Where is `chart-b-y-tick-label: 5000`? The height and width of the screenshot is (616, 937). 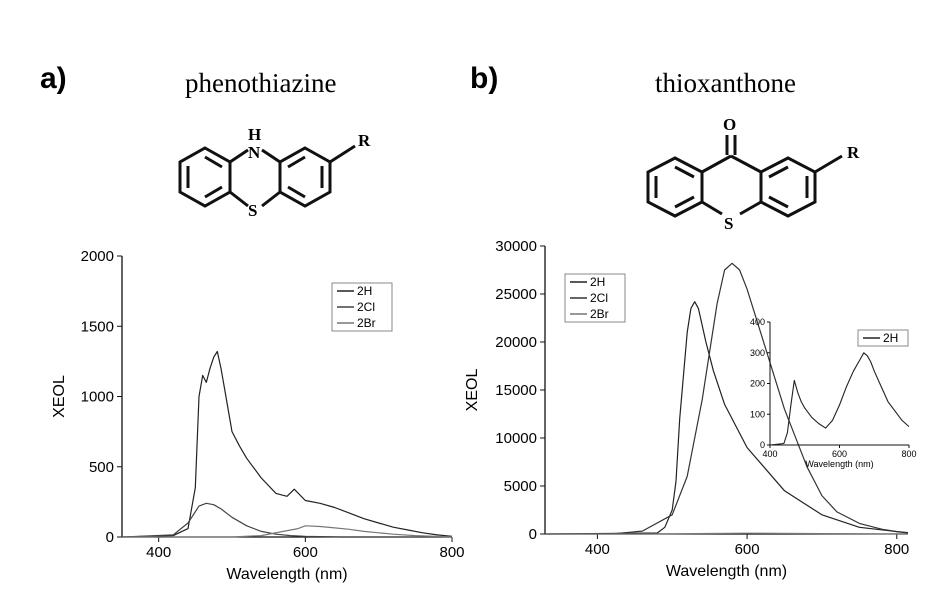 chart-b-y-tick-label: 5000 is located at coordinates (520, 486).